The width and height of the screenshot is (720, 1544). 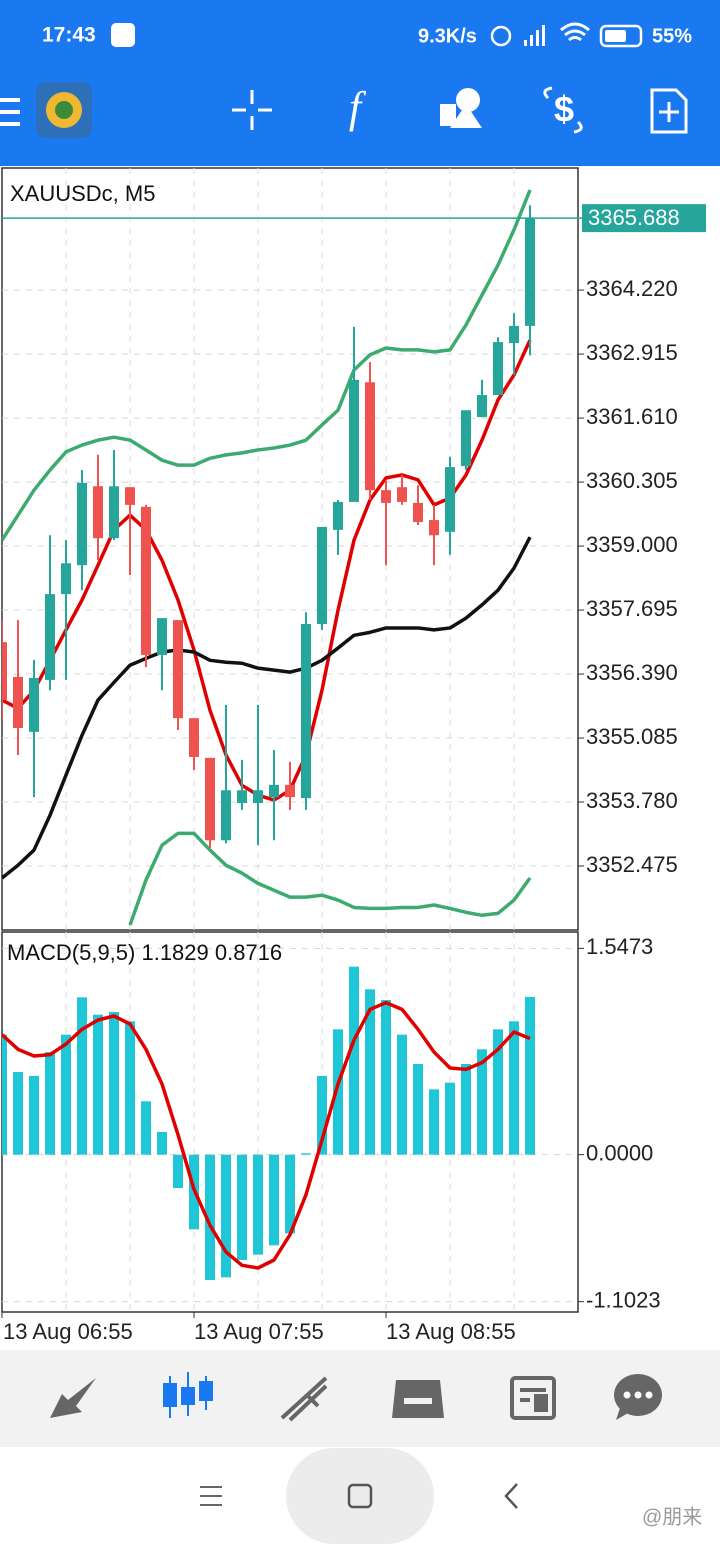 I want to click on y-tick-label: 0.0000, so click(x=619, y=1152).